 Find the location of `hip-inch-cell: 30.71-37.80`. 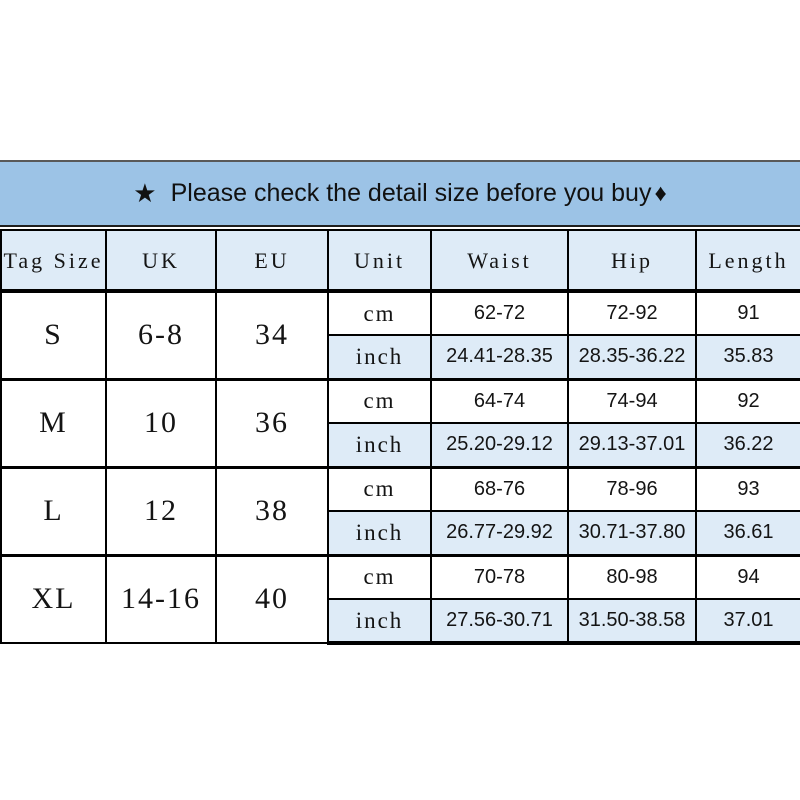

hip-inch-cell: 30.71-37.80 is located at coordinates (632, 533).